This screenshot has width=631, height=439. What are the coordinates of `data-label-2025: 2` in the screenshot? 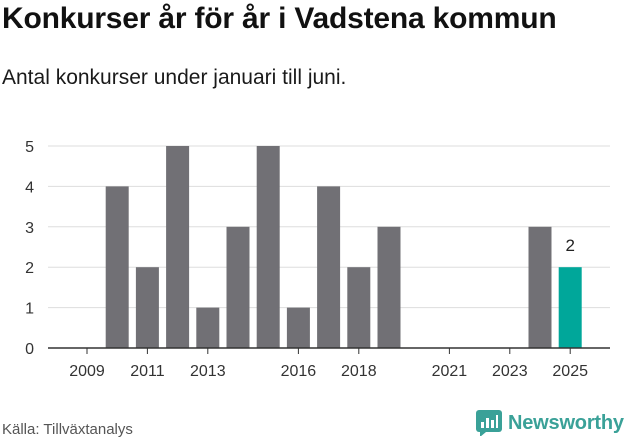 It's located at (569, 245).